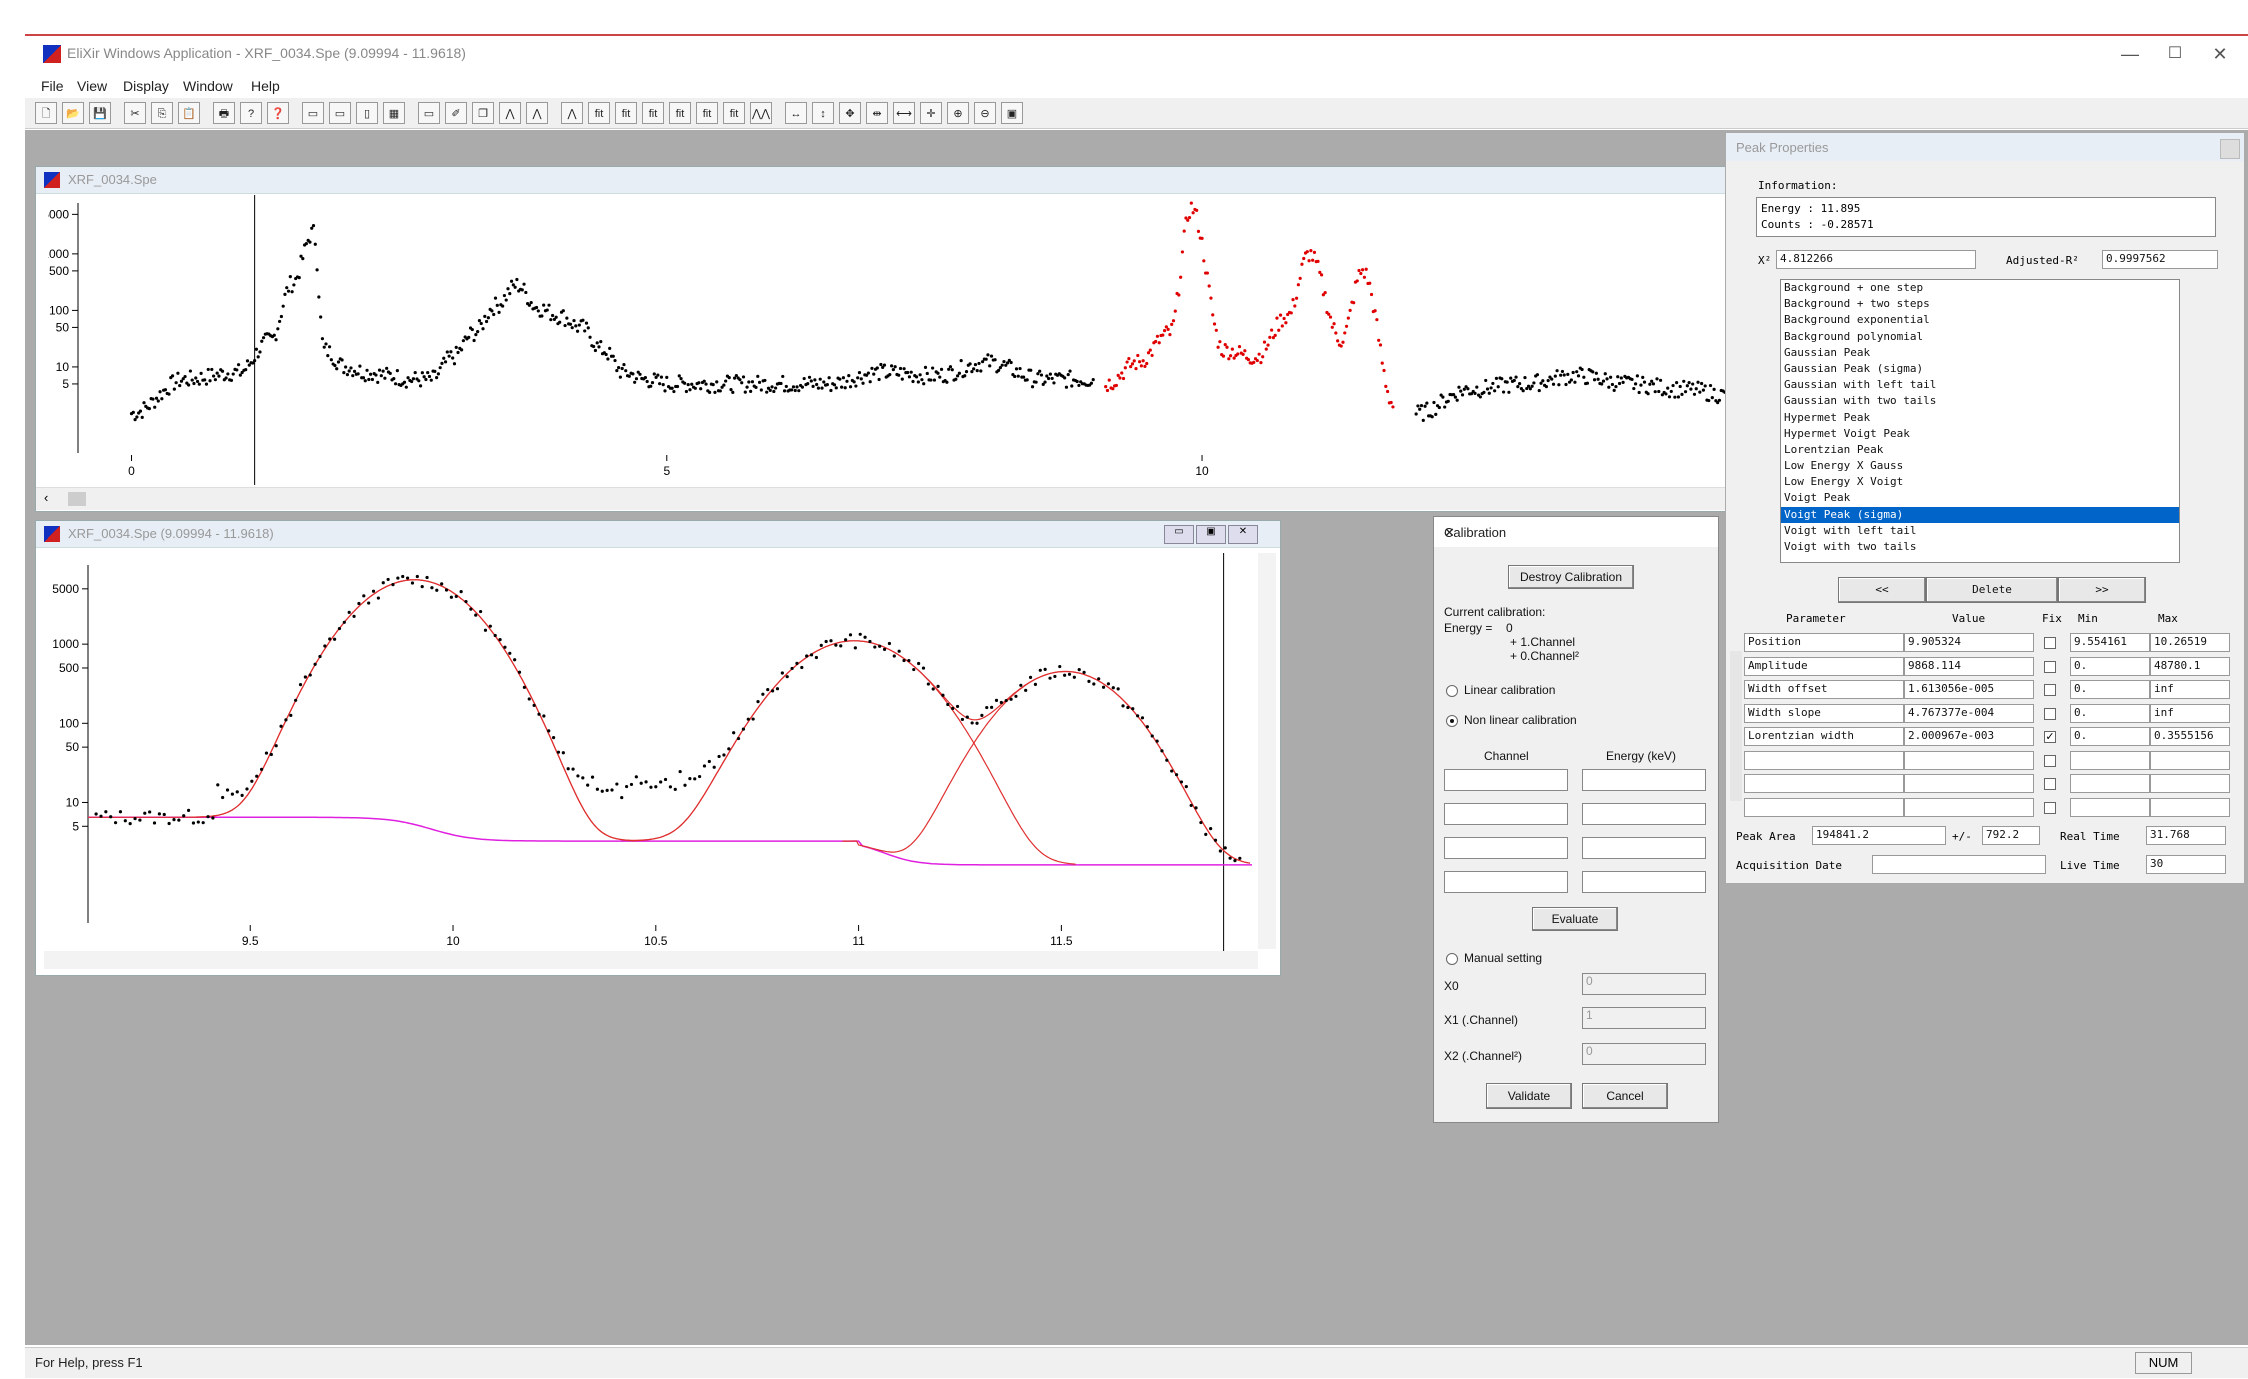 The height and width of the screenshot is (1379, 2248). I want to click on model-item: Voigt with two tails, so click(1850, 546).